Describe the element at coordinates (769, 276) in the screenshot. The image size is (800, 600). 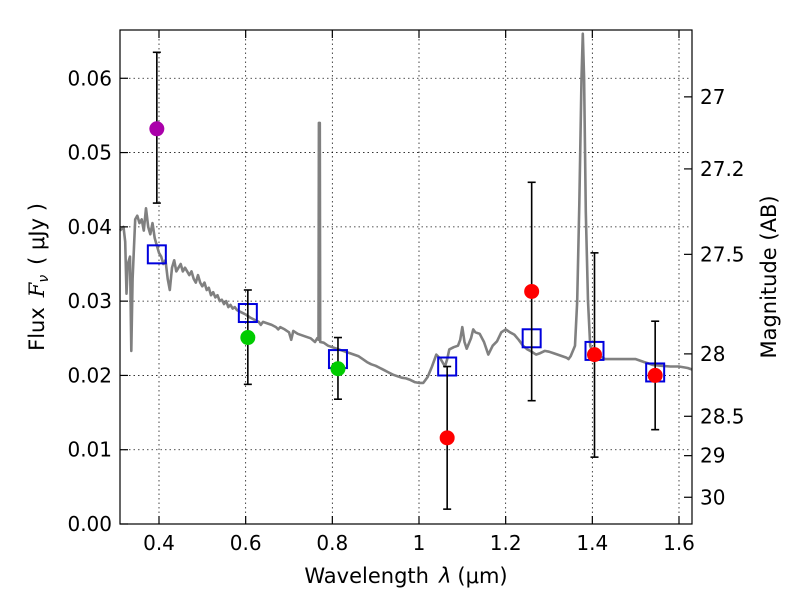
I see `y-axis-label-right: Magnitude (AB)` at that location.